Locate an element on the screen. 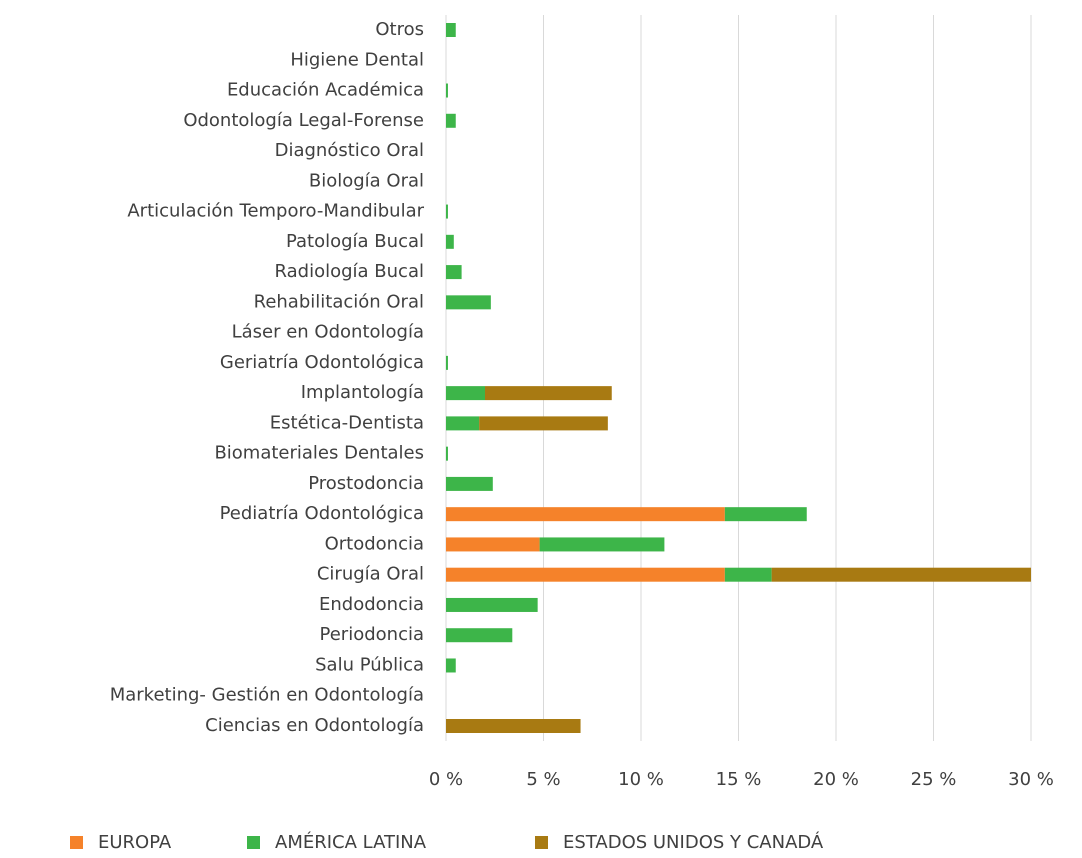 This screenshot has width=1082, height=858. y-tick-label: Endodoncia is located at coordinates (371, 604).